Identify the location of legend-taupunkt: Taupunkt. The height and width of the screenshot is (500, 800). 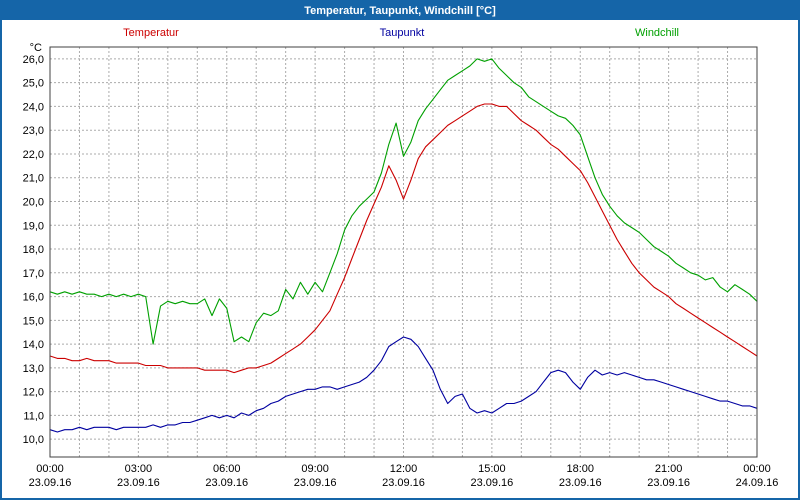
(402, 33).